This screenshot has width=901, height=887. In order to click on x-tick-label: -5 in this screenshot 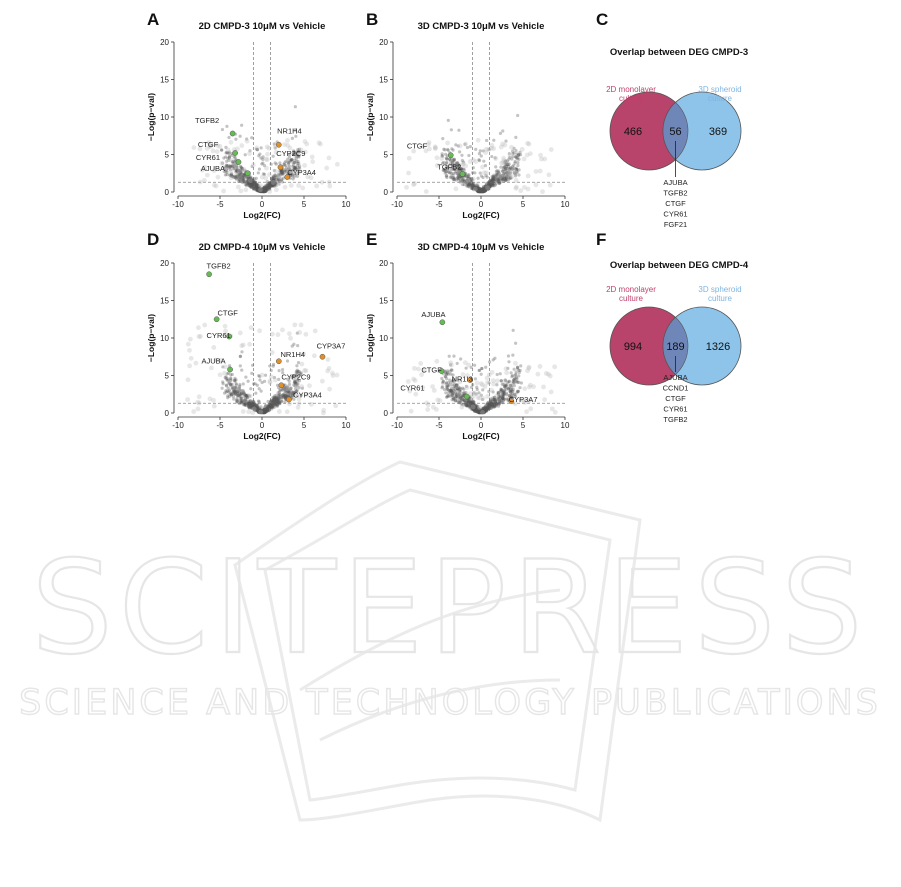, I will do `click(220, 204)`.